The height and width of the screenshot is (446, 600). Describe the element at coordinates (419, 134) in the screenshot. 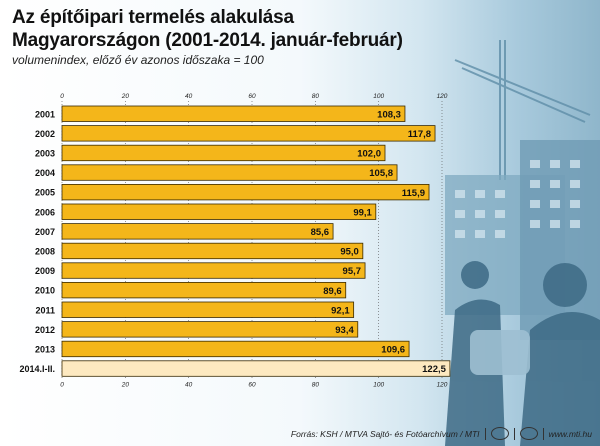

I see `data-label: 117,8` at that location.